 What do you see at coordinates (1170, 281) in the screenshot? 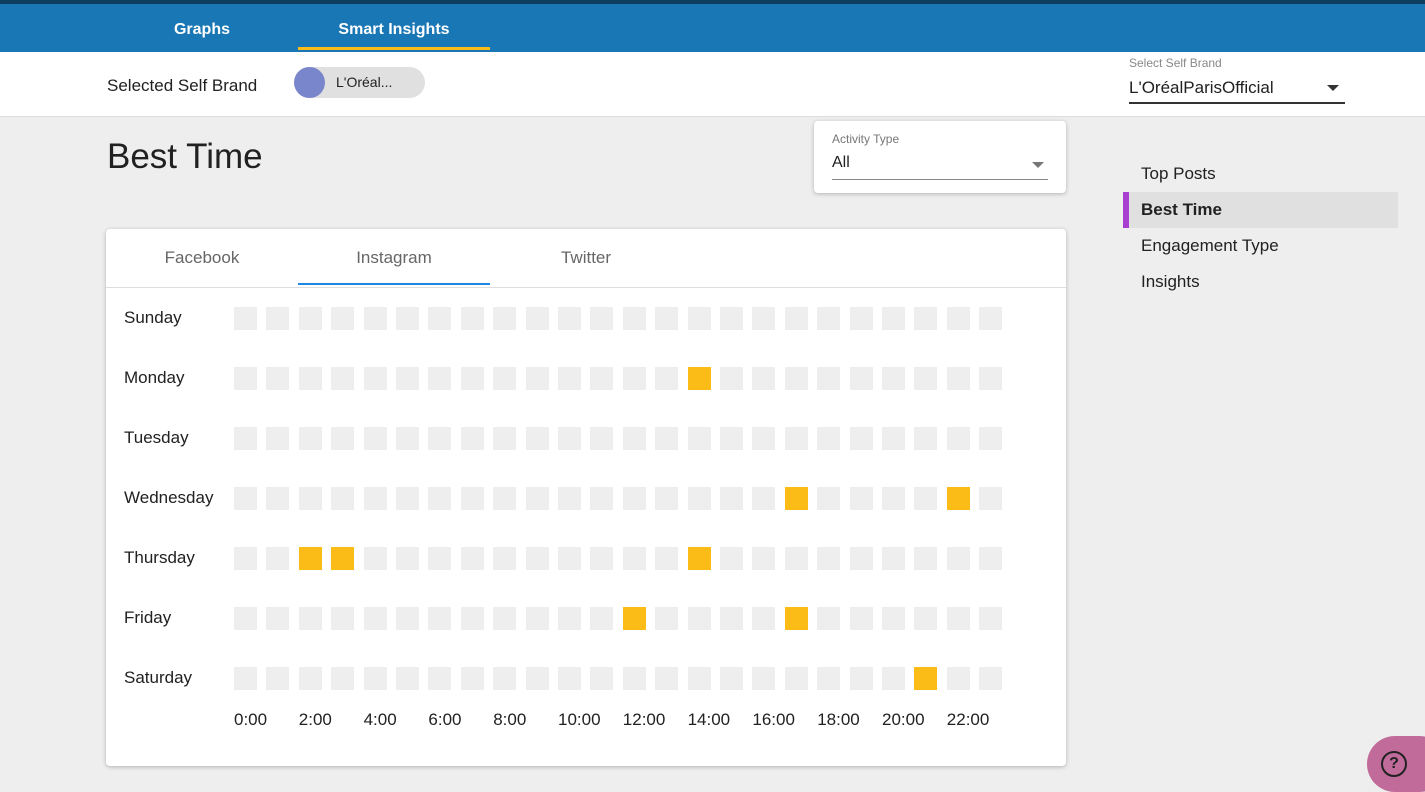
I see `side-item: Insights` at bounding box center [1170, 281].